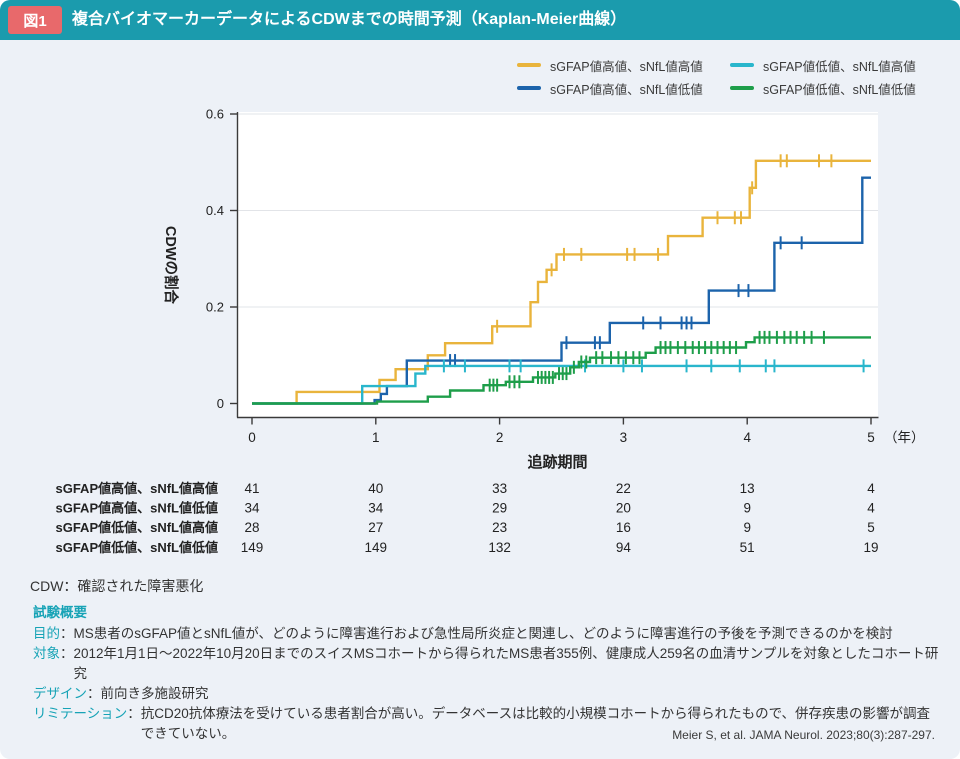  I want to click on x-tick-label: 2, so click(500, 437).